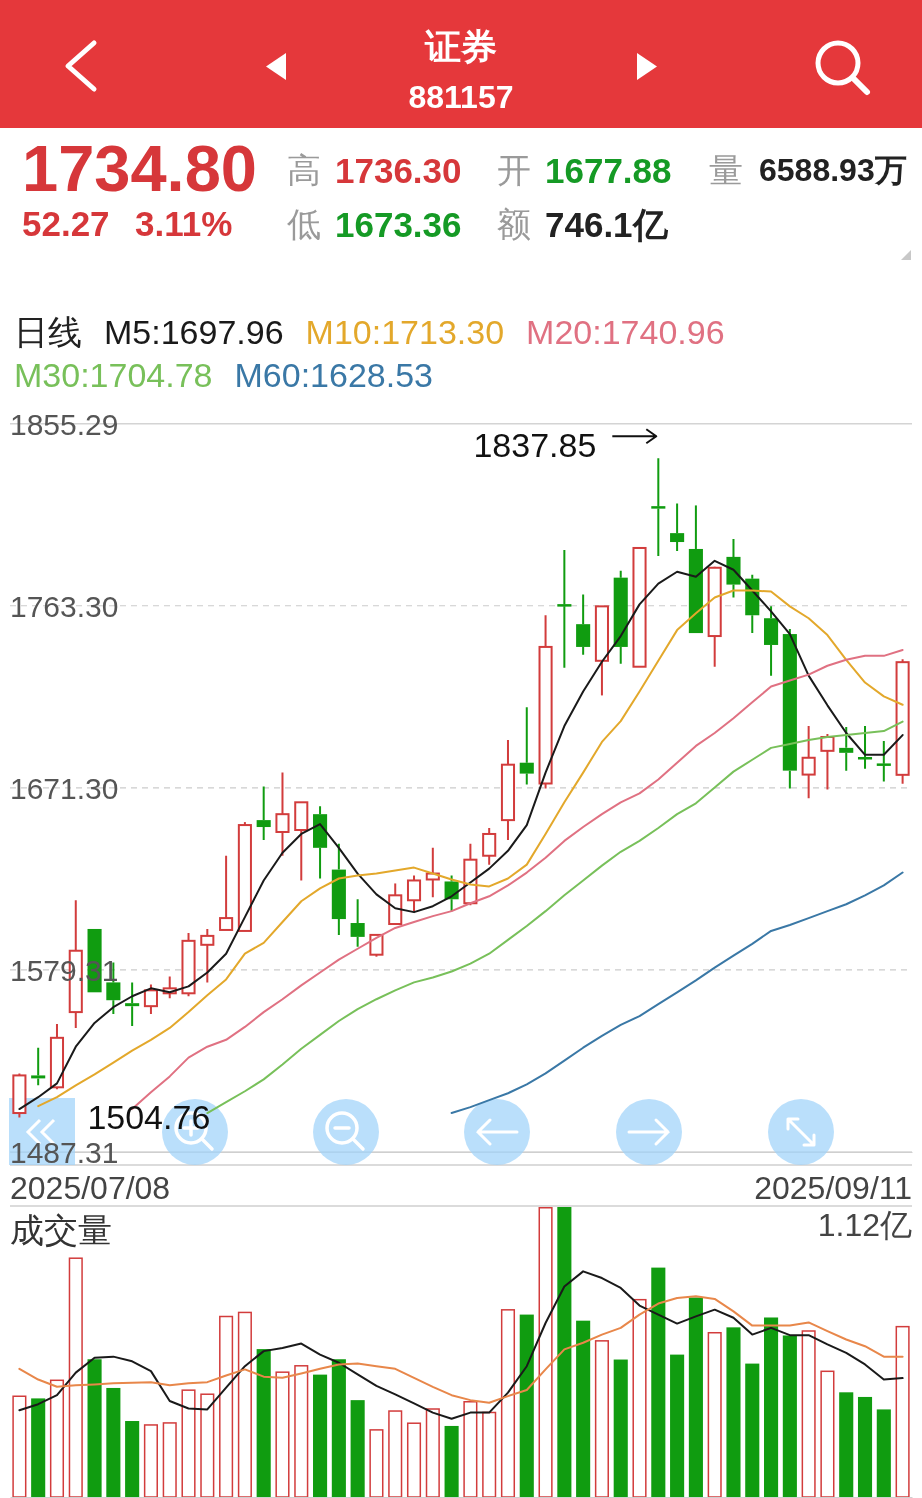  Describe the element at coordinates (304, 224) in the screenshot. I see `text: 低` at that location.